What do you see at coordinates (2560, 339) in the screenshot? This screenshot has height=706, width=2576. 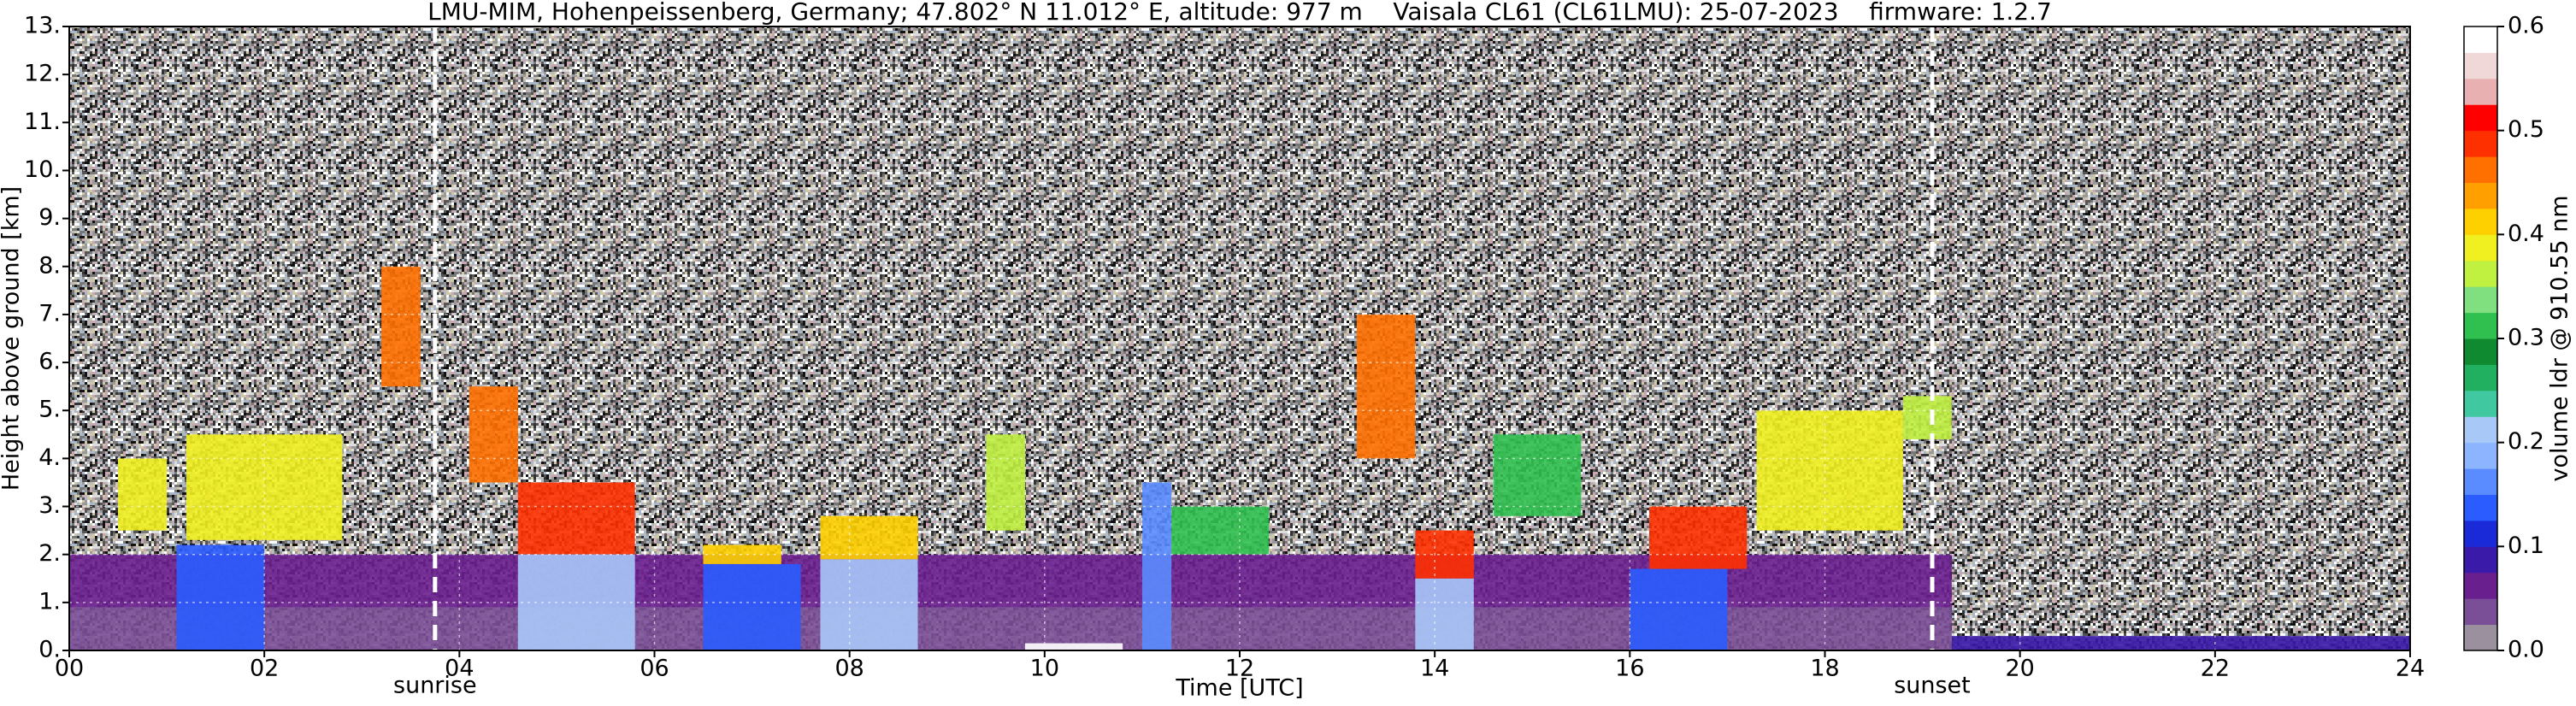 I see `colorbar-label: volume ldr @ 910.55 nm` at bounding box center [2560, 339].